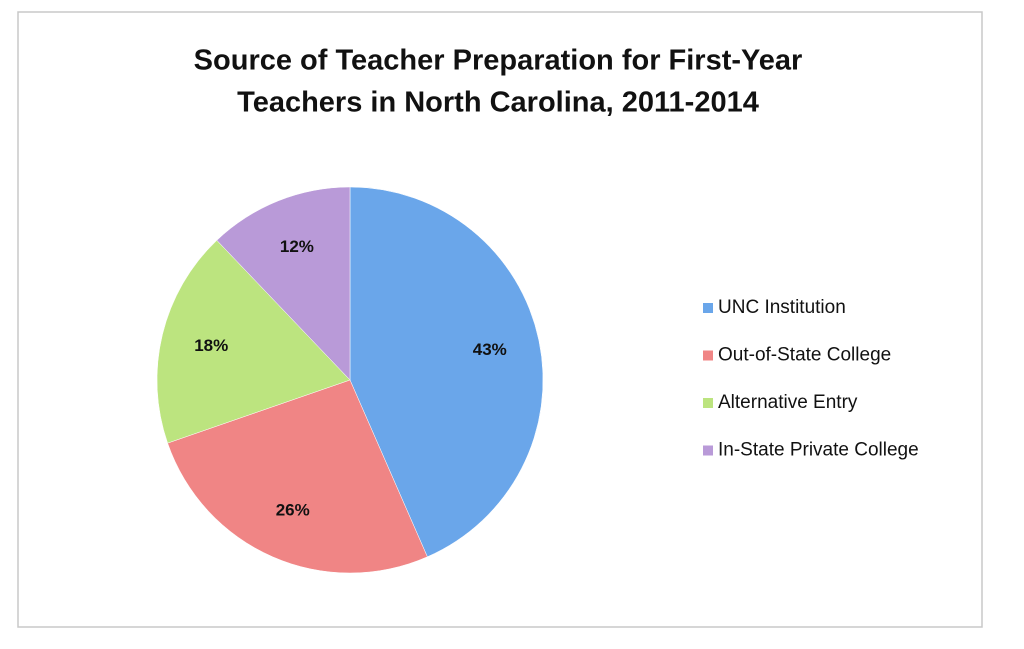  Describe the element at coordinates (782, 307) in the screenshot. I see `legend-label: UNC Institution` at that location.